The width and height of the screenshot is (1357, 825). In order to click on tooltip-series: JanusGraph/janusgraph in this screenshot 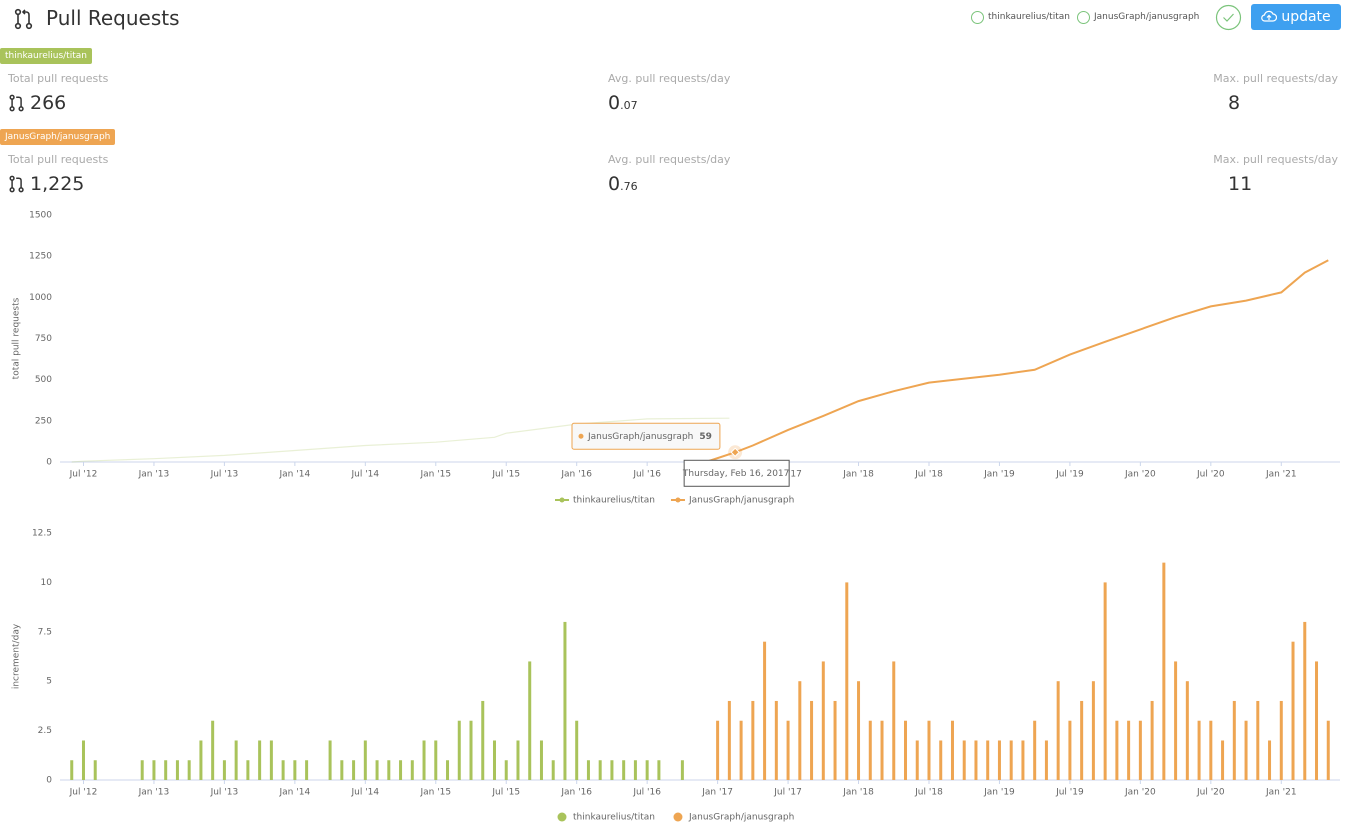, I will do `click(640, 437)`.